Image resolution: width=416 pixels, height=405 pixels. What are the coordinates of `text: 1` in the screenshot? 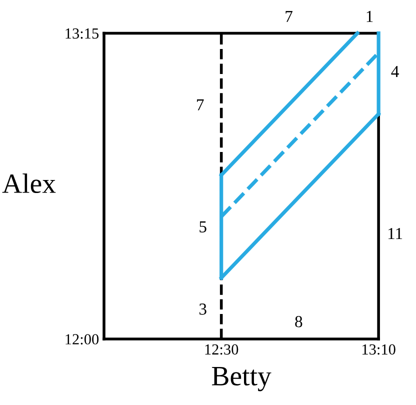 It's located at (369, 16).